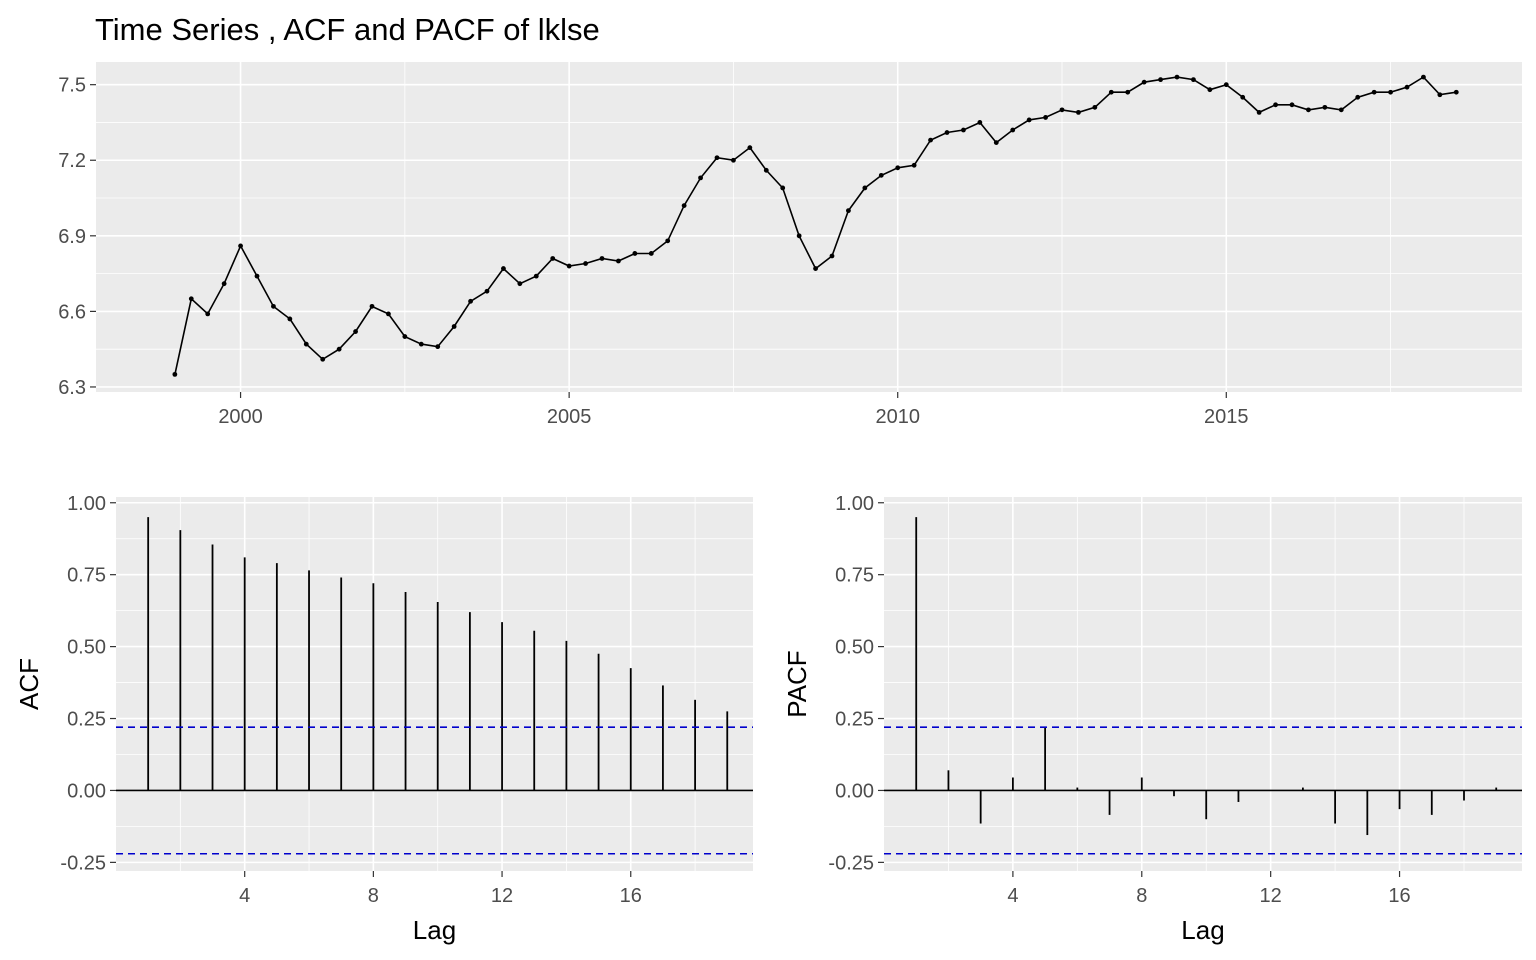  I want to click on y-axis-title: ACF, so click(29, 684).